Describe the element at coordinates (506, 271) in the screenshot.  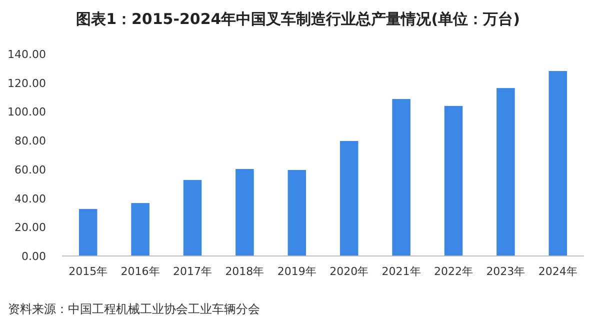
I see `x-tick-label: 2023年` at that location.